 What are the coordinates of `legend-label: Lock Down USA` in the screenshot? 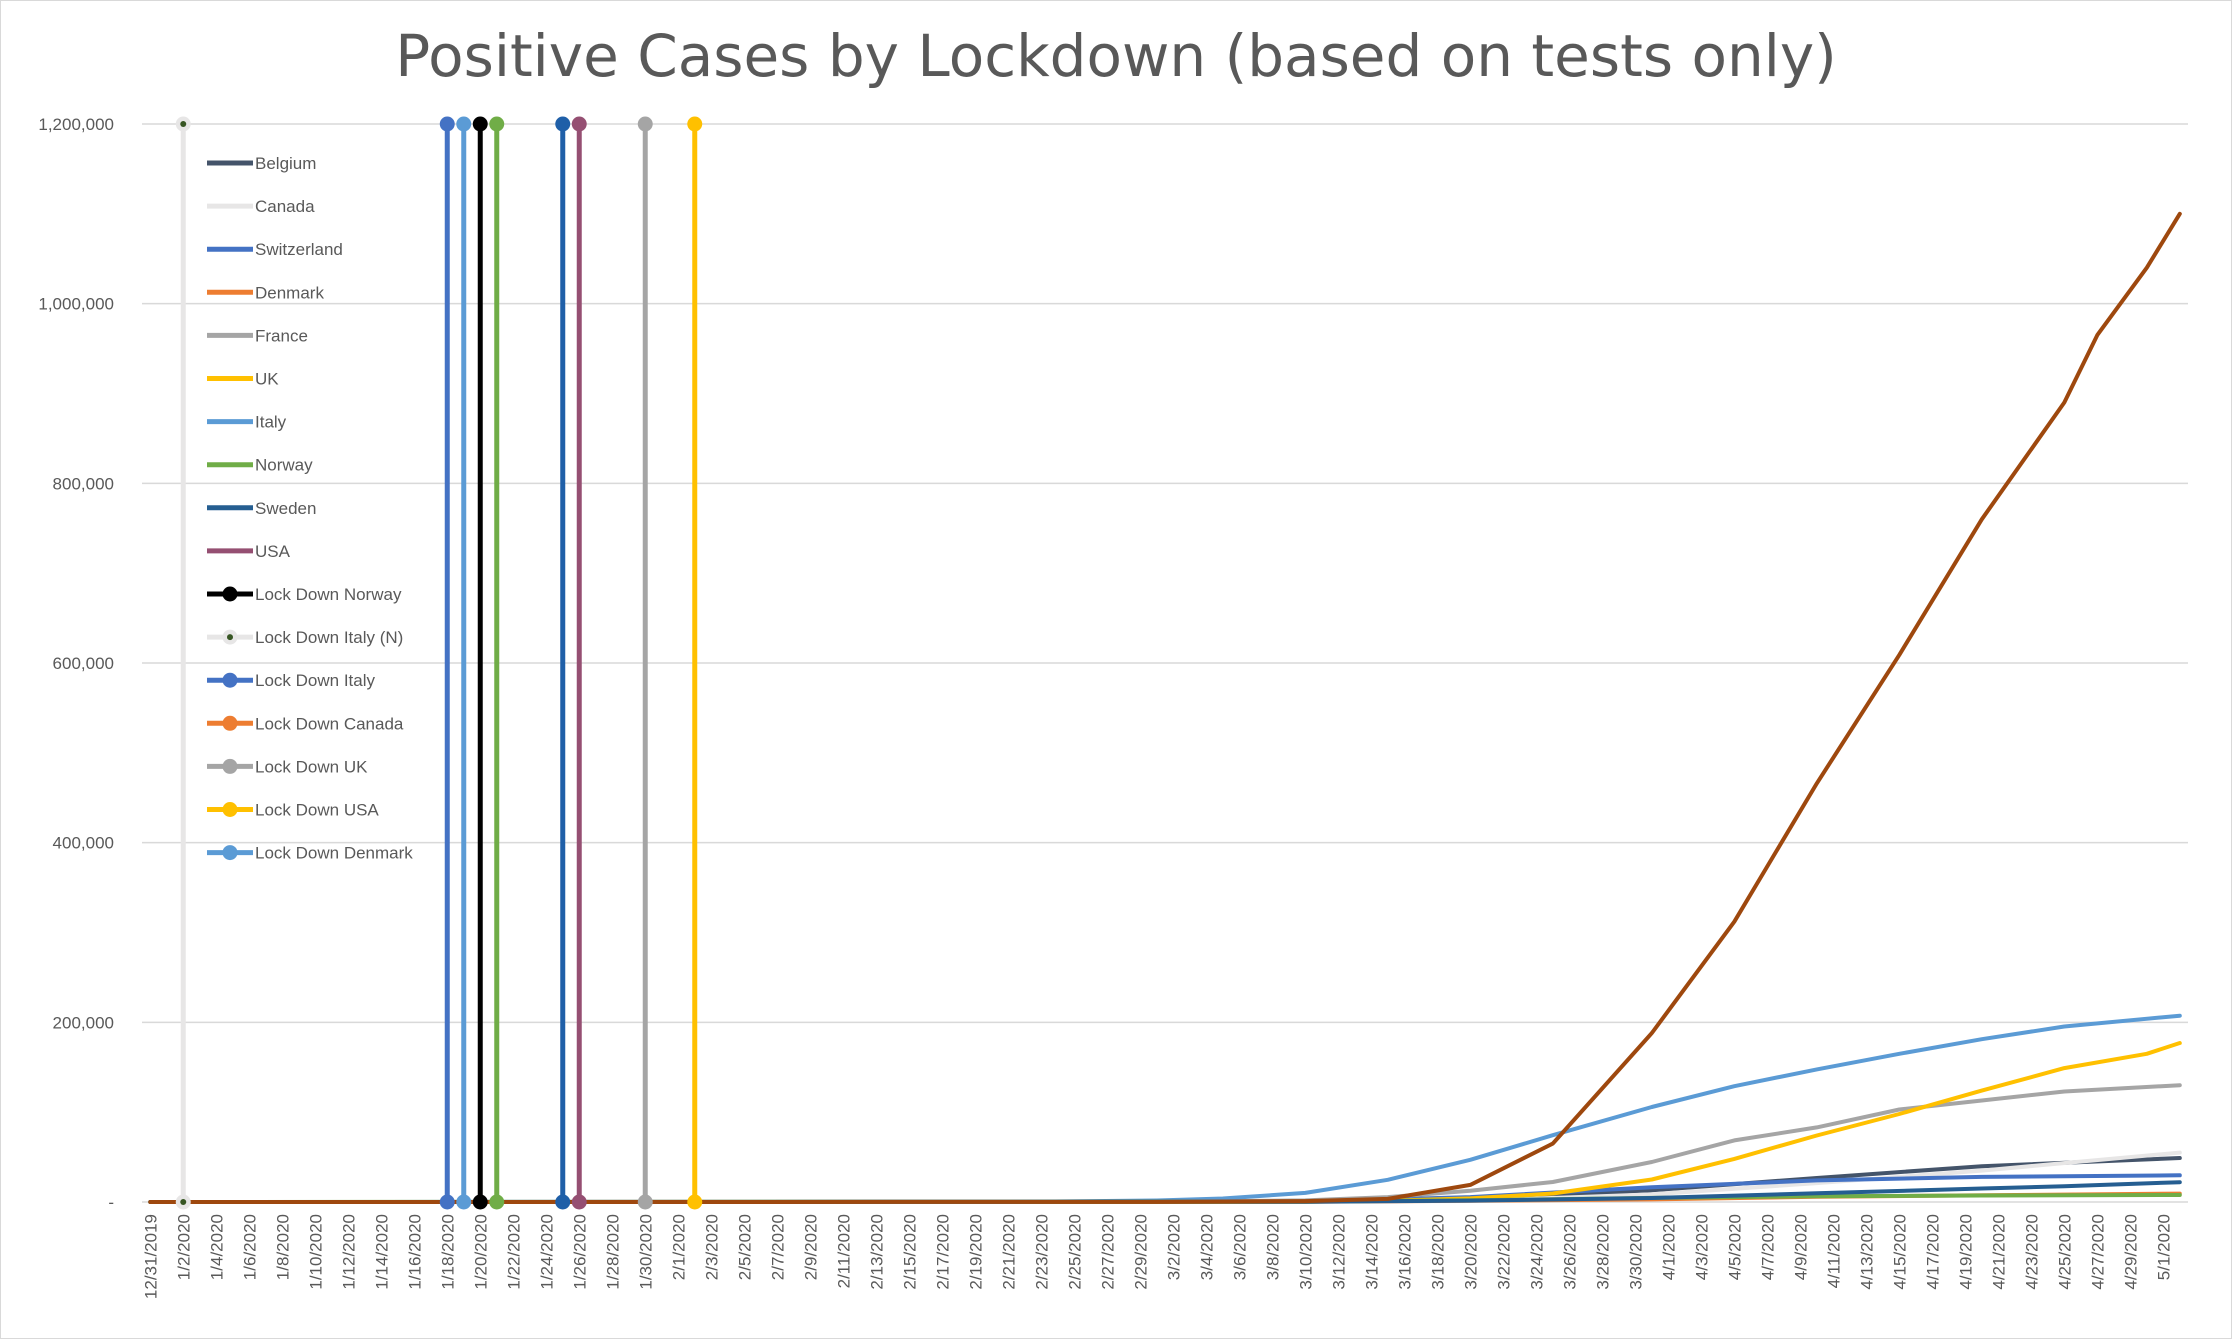 It's located at (317, 810).